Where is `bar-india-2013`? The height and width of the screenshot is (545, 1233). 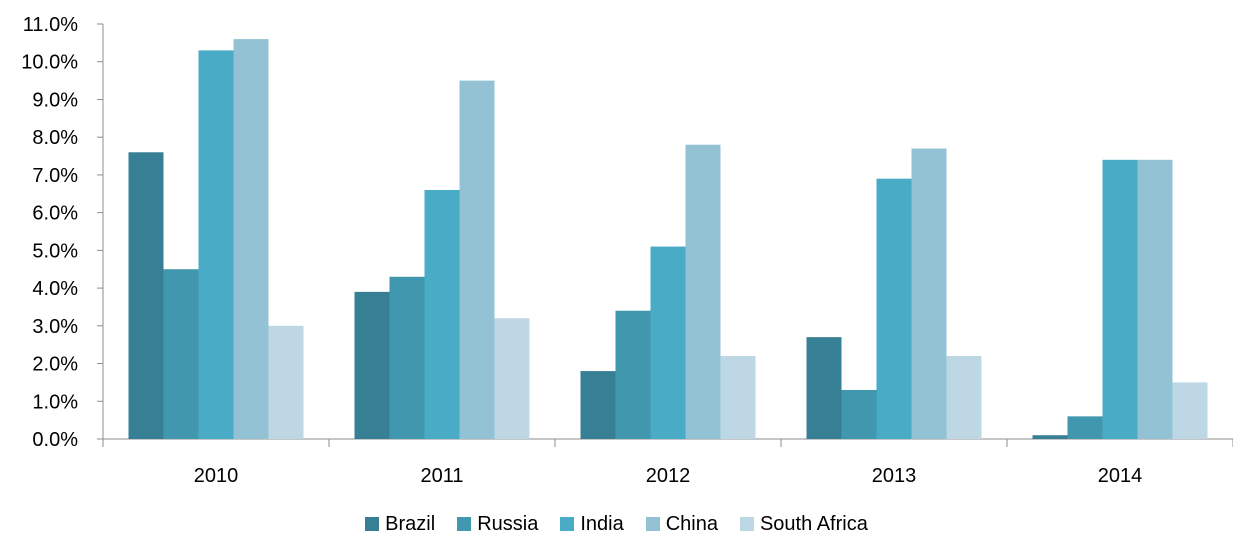 bar-india-2013 is located at coordinates (894, 308).